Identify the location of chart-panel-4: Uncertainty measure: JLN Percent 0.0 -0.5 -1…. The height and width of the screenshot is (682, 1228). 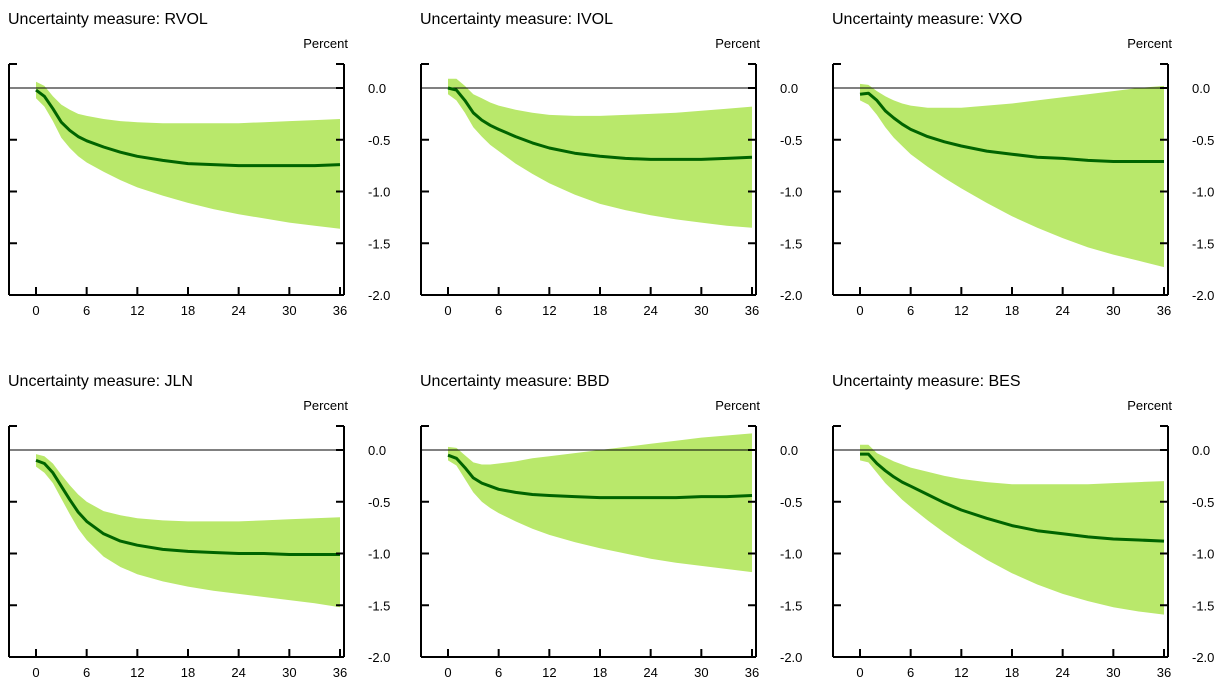
(199, 526).